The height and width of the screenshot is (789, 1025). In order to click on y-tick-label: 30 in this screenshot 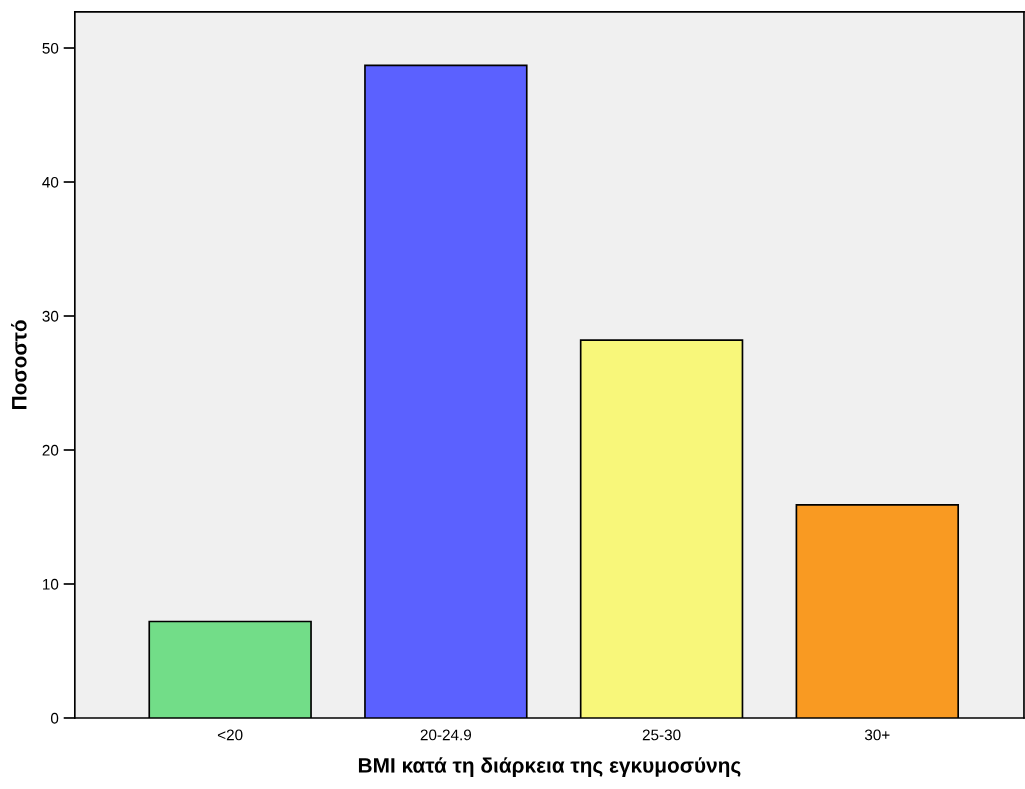, I will do `click(50, 316)`.